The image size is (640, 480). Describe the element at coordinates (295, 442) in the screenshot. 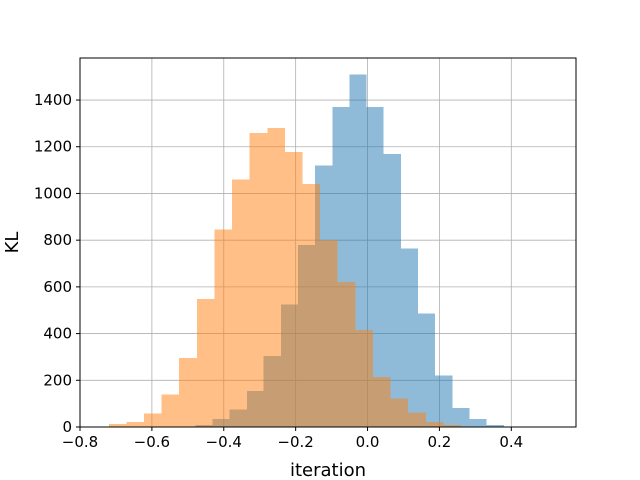

I see `x-tick-label: −0.2` at that location.